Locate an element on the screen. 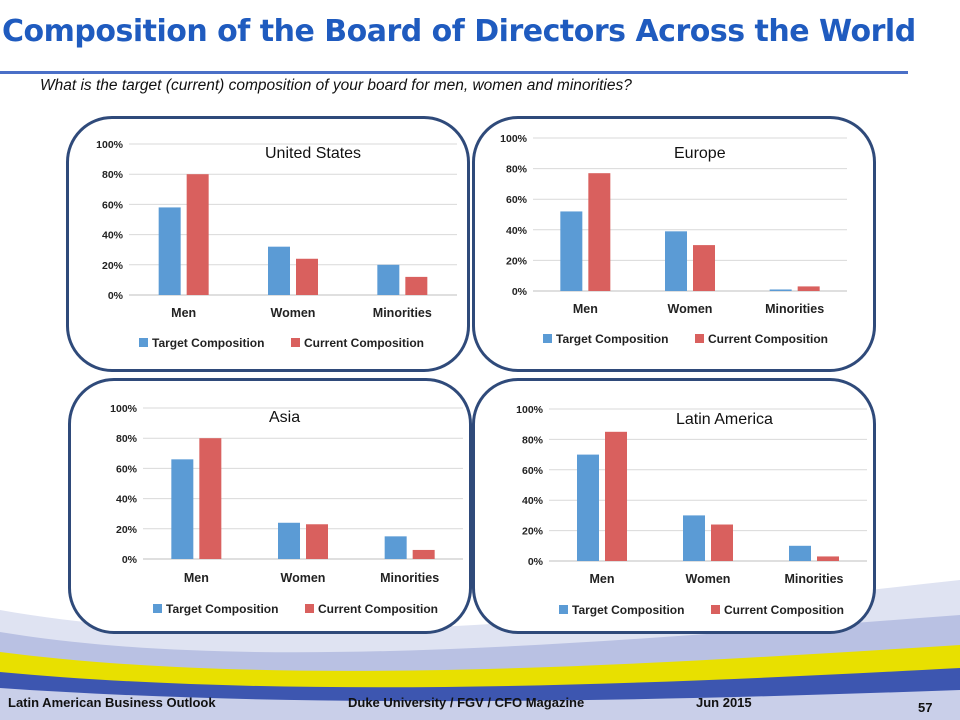  footer-date: Jun 2015 is located at coordinates (724, 702).